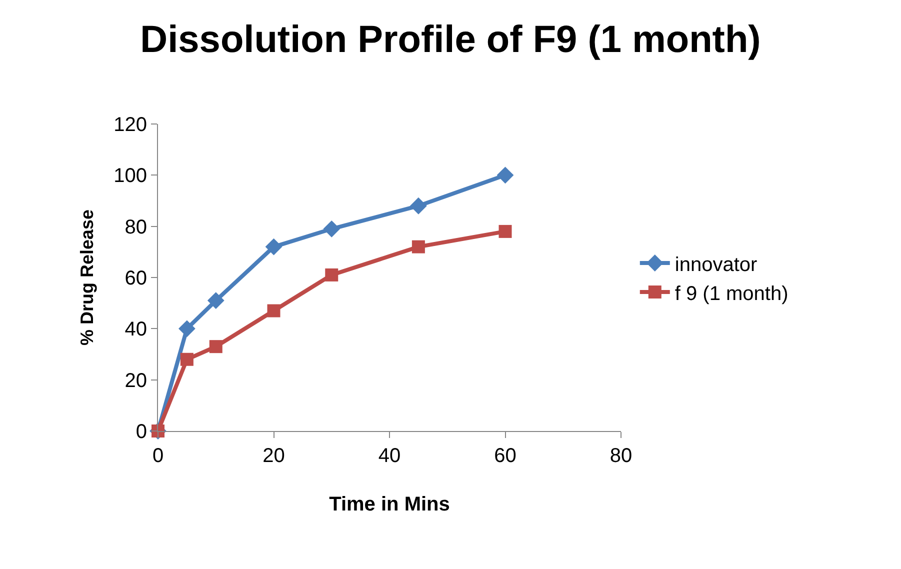 The image size is (901, 569). I want to click on y-tick-label: 80, so click(135, 227).